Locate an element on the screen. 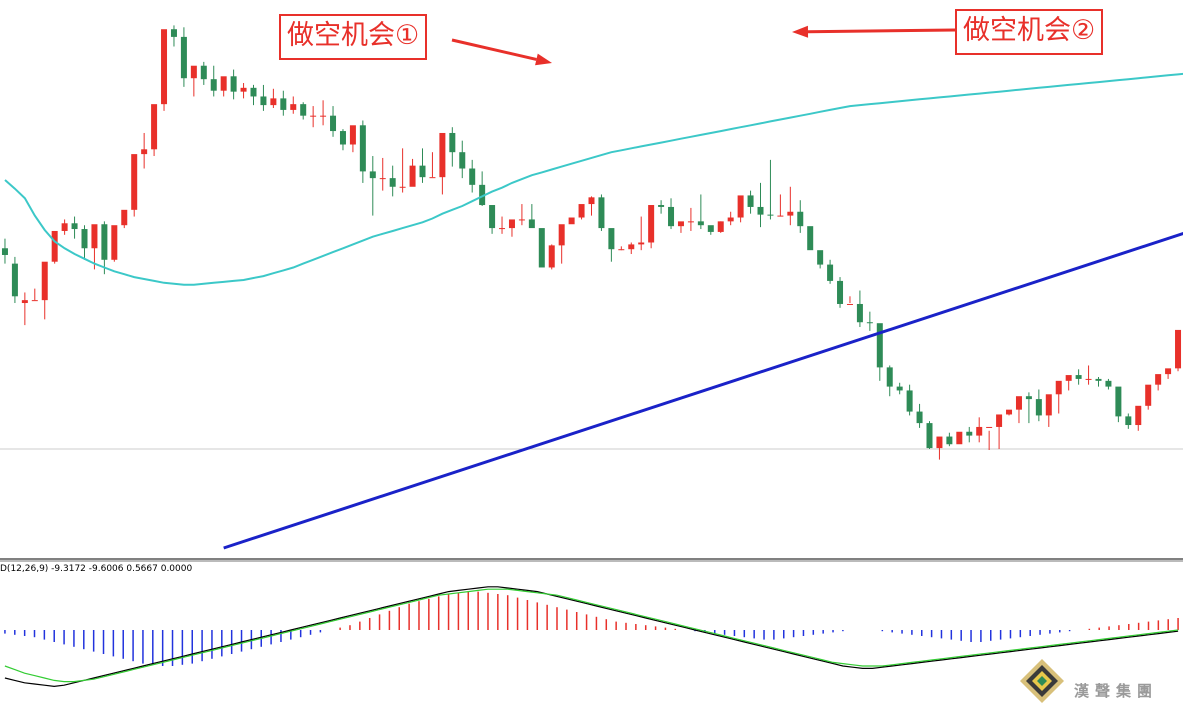  annotation-short-opportunity-1: 做空机会① is located at coordinates (353, 37).